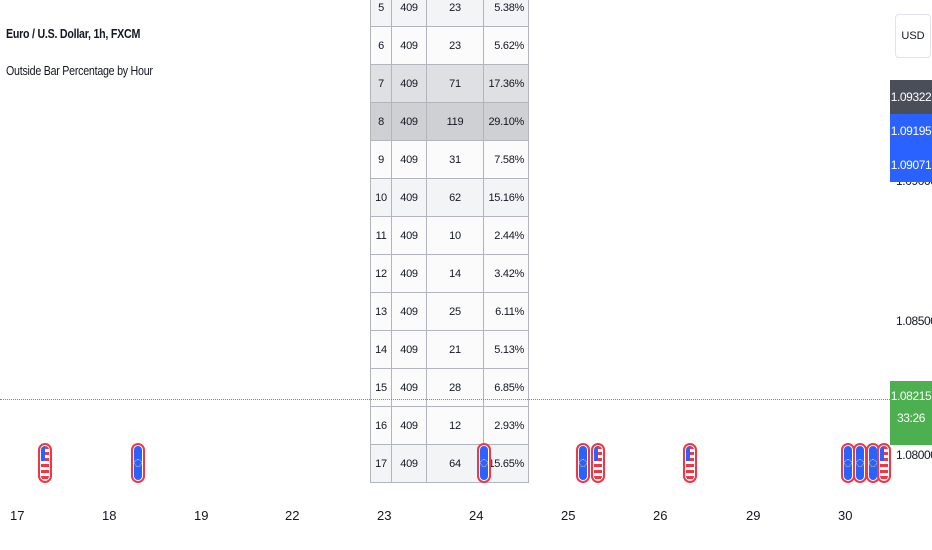 This screenshot has width=932, height=550. I want to click on time-label: 24, so click(476, 515).